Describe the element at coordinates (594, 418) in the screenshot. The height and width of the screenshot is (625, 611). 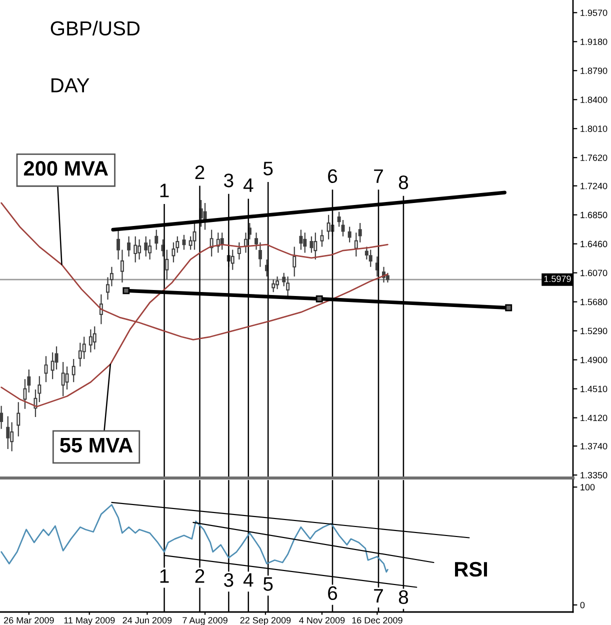
I see `y-tick-label: 1.4120` at that location.